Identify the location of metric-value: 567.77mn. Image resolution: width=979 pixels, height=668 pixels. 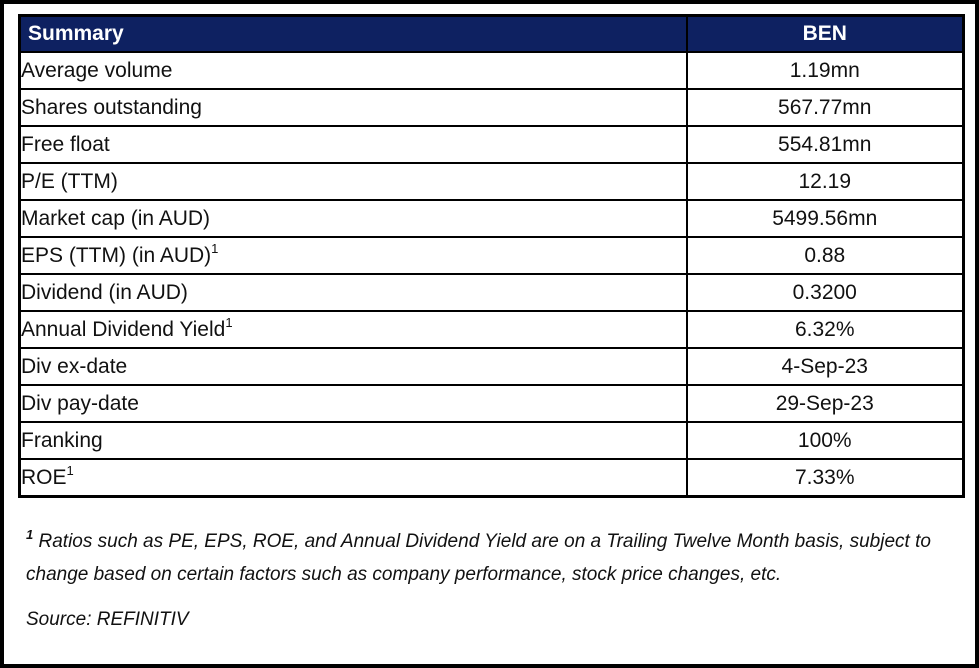
(825, 107).